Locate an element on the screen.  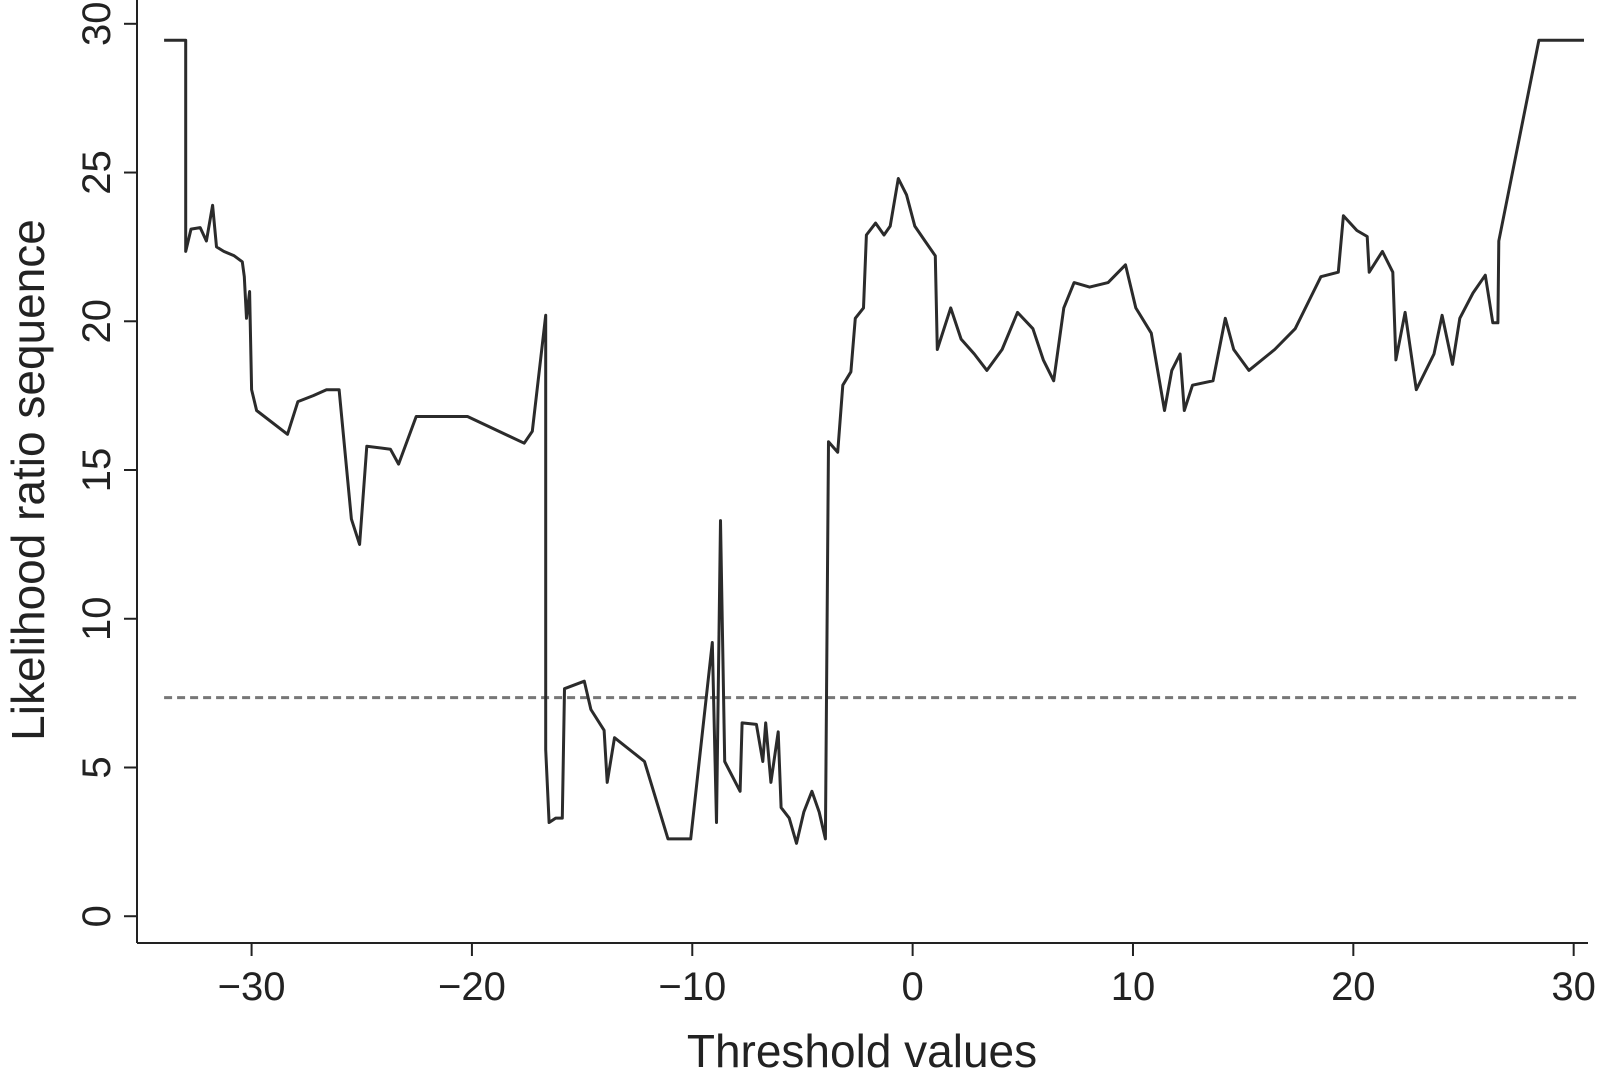
x-tick-label: 10 is located at coordinates (1133, 987).